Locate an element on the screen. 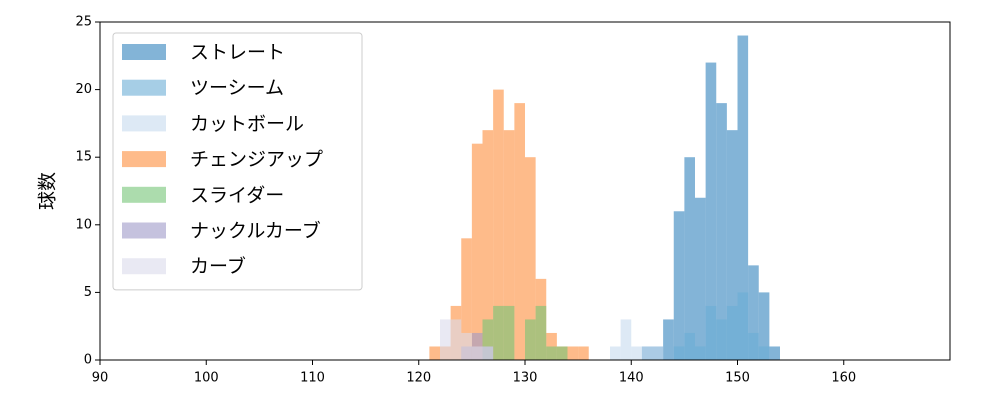 The image size is (1000, 400). x-tick-label: 140 is located at coordinates (631, 378).